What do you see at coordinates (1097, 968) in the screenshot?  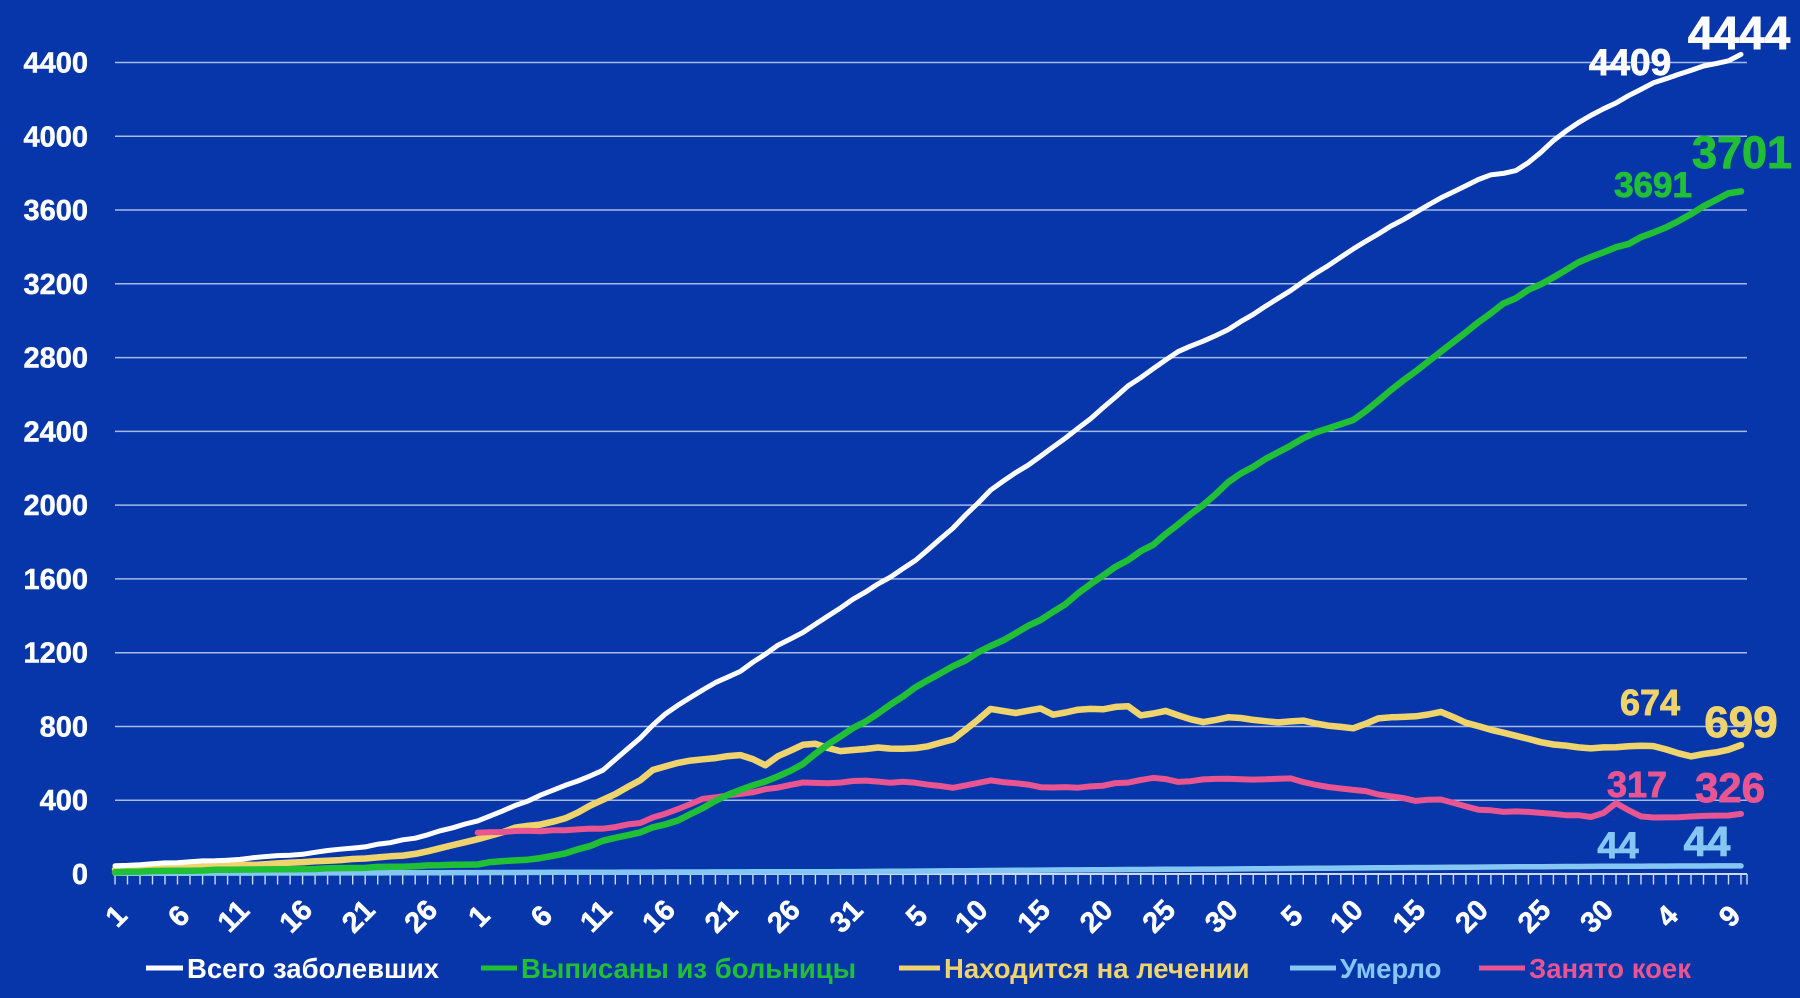 I see `svg-text: Находится на лечении` at bounding box center [1097, 968].